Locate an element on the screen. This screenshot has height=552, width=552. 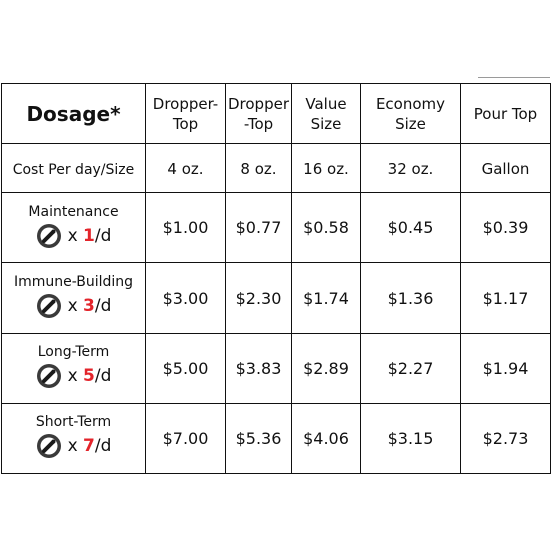
dose-frequency: x 1/d is located at coordinates (73, 236).